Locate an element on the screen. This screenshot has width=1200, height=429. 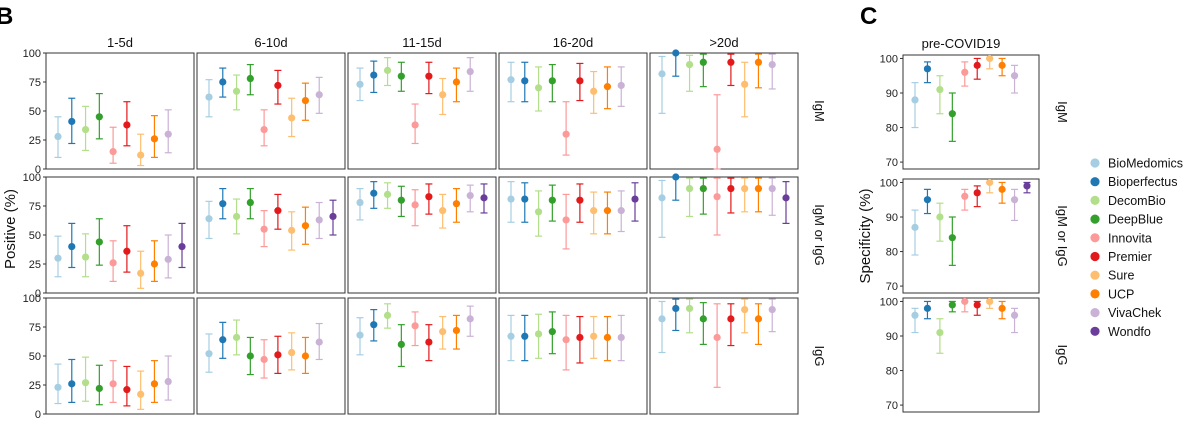
panel-c-igm-or-igg-innovita-point is located at coordinates (965, 196).